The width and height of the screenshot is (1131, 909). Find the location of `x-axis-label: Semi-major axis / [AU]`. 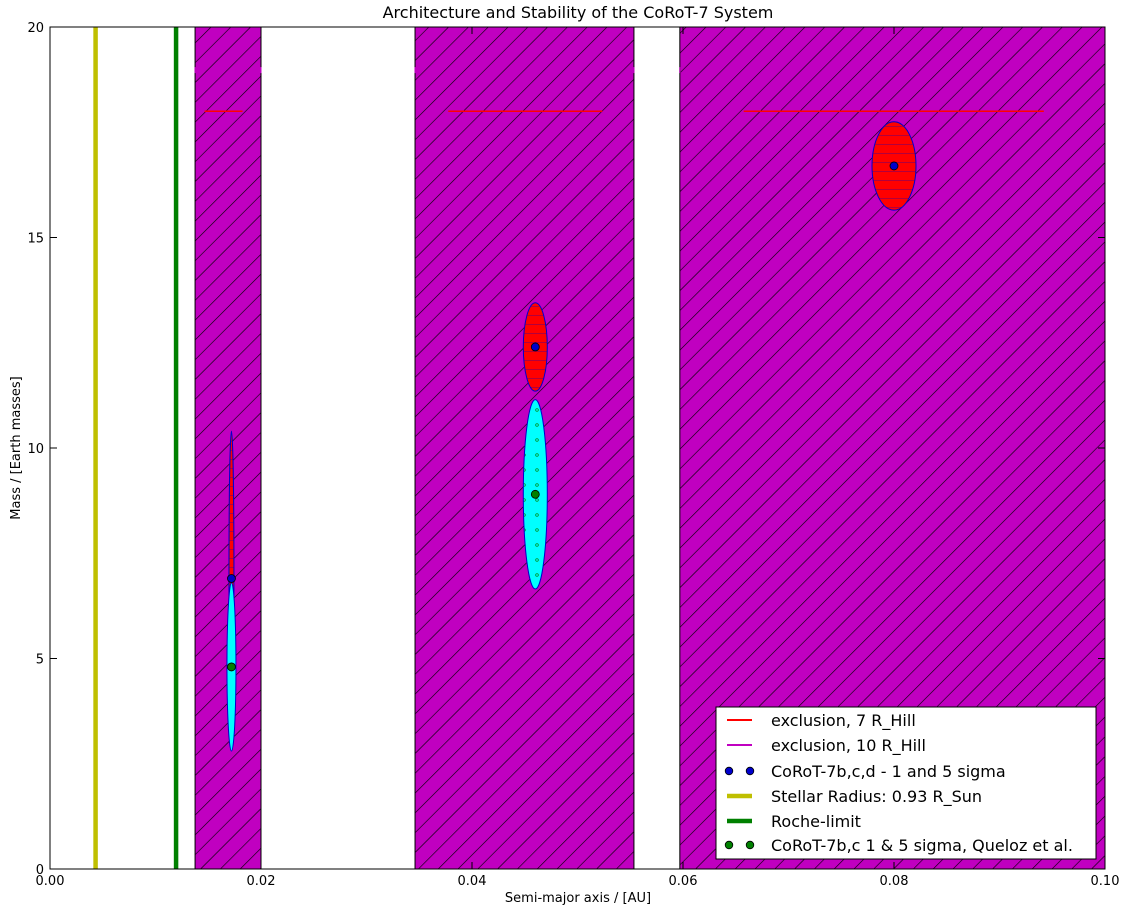

x-axis-label: Semi-major axis / [AU] is located at coordinates (578, 898).